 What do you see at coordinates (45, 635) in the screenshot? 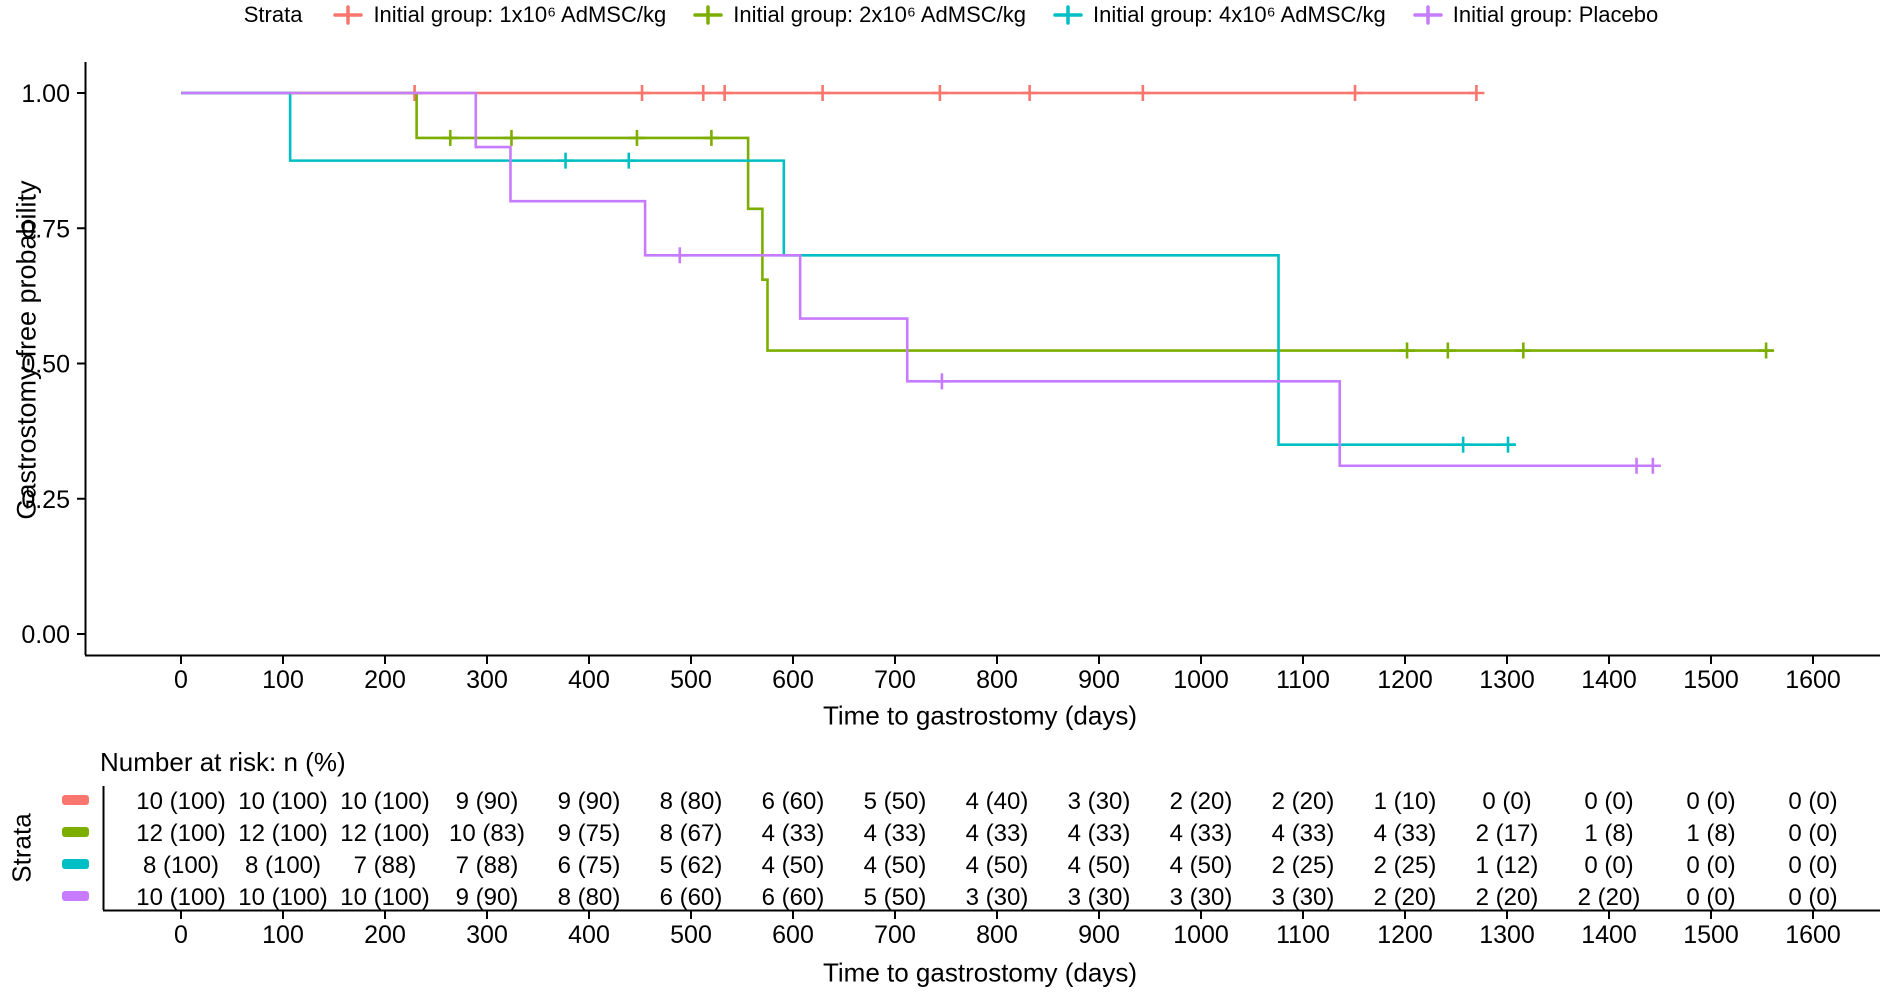
I see `y-tick-label: 0.00` at bounding box center [45, 635].